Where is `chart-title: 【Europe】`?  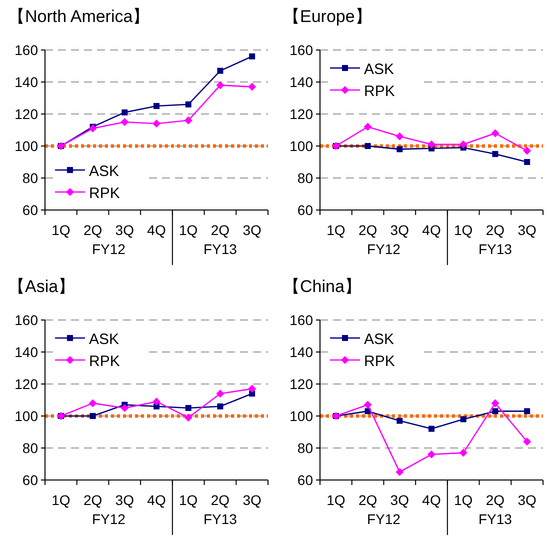 chart-title: 【Europe】 is located at coordinates (327, 16).